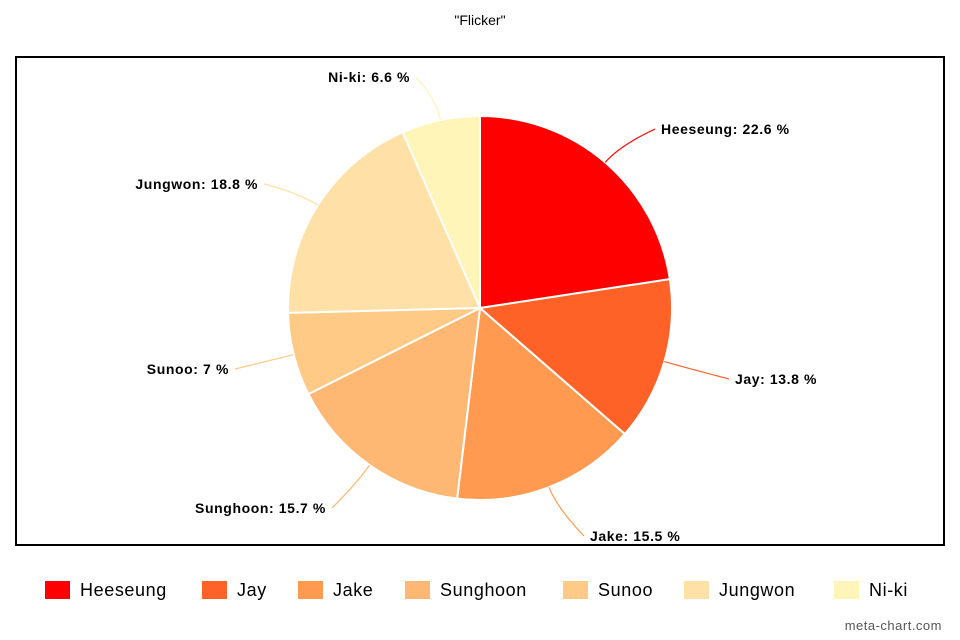 This screenshot has width=960, height=640. What do you see at coordinates (123, 589) in the screenshot?
I see `legend-label: Heeseung` at bounding box center [123, 589].